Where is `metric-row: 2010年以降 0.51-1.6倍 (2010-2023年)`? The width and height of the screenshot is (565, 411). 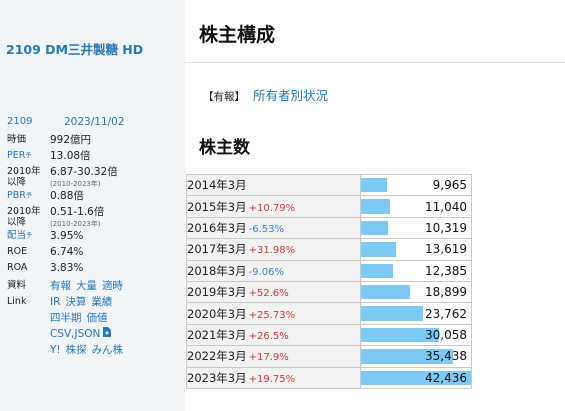
metric-row: 2010年以降 0.51-1.6倍 (2010-2023年) is located at coordinates (94, 216).